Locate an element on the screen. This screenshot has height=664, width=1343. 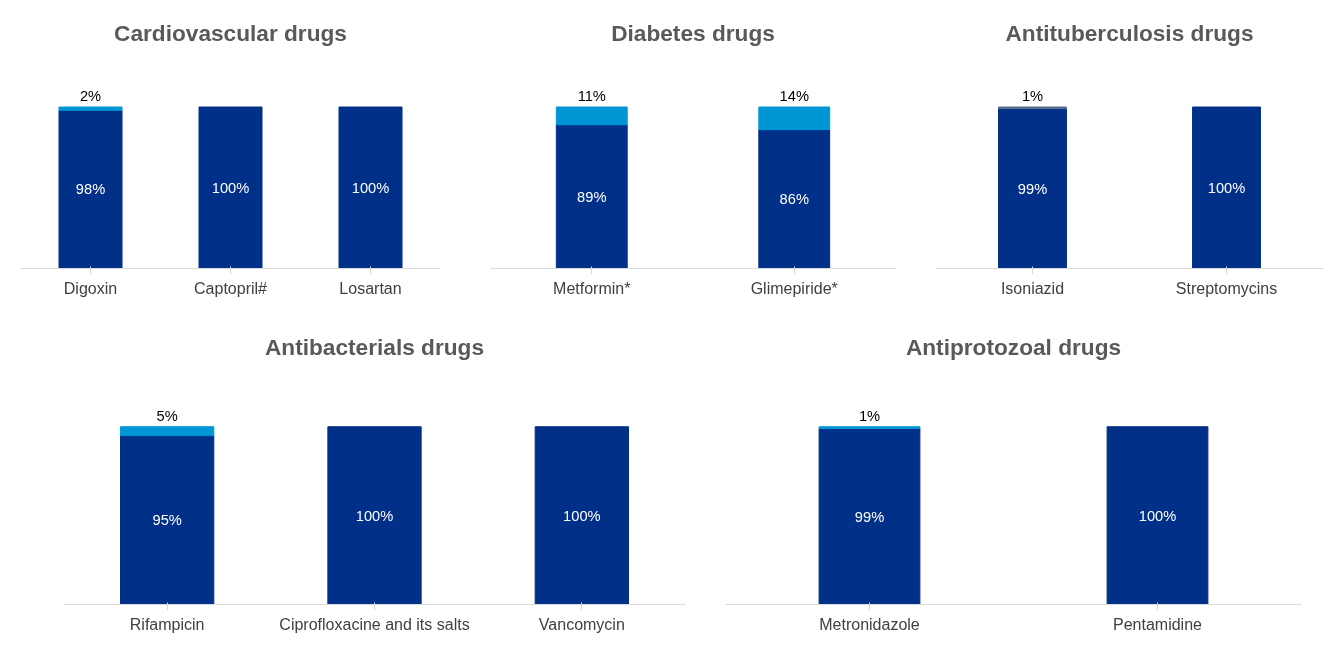
x-tick-label: Metronidazole is located at coordinates (869, 624).